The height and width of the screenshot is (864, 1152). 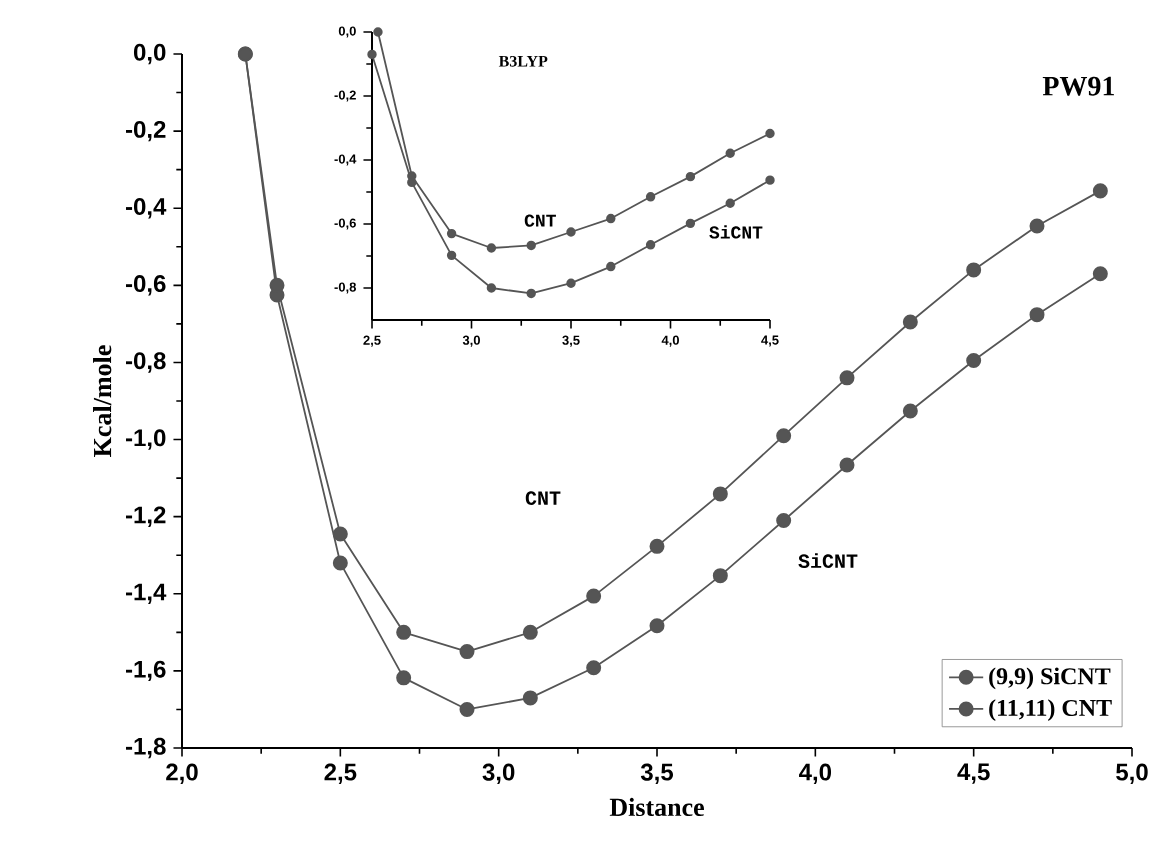 I want to click on x-tick-label: 3,5, so click(x=657, y=774).